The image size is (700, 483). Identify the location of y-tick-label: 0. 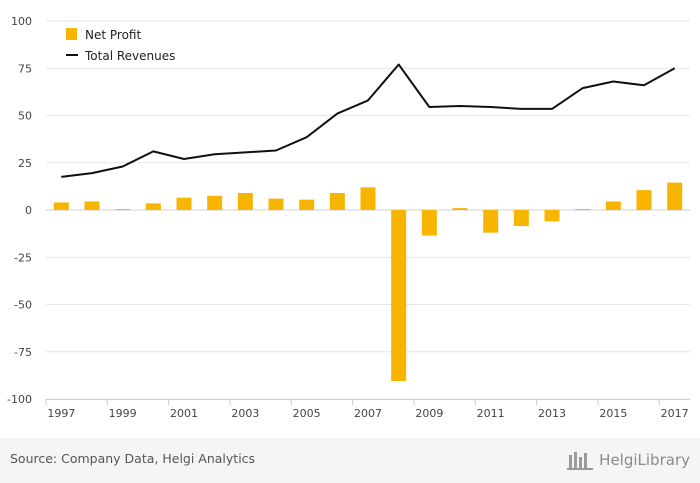
(28, 210).